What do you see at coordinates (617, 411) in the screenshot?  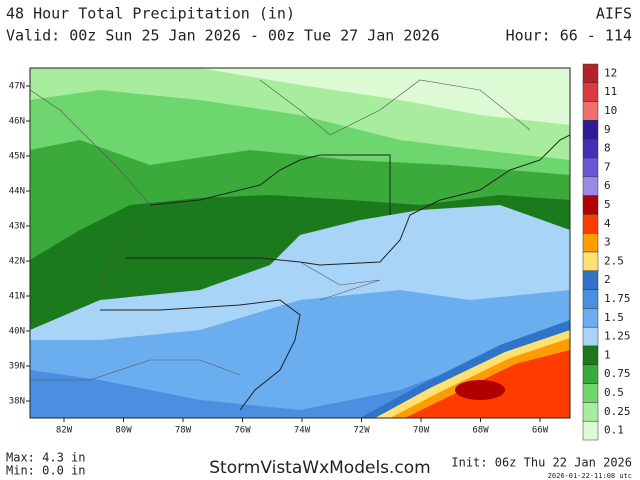 I see `legend-label: 0.25` at bounding box center [617, 411].